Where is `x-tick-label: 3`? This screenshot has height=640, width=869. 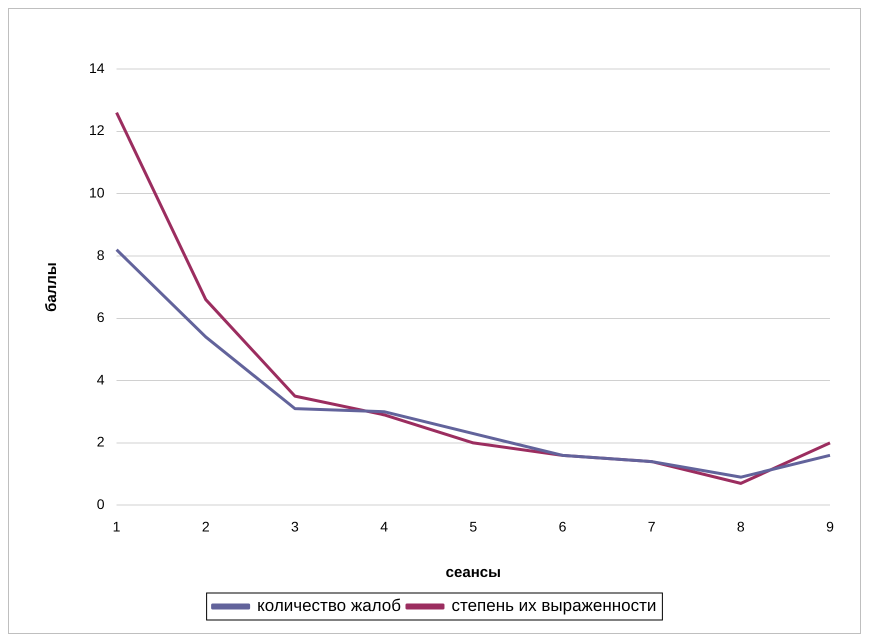 x-tick-label: 3 is located at coordinates (295, 526).